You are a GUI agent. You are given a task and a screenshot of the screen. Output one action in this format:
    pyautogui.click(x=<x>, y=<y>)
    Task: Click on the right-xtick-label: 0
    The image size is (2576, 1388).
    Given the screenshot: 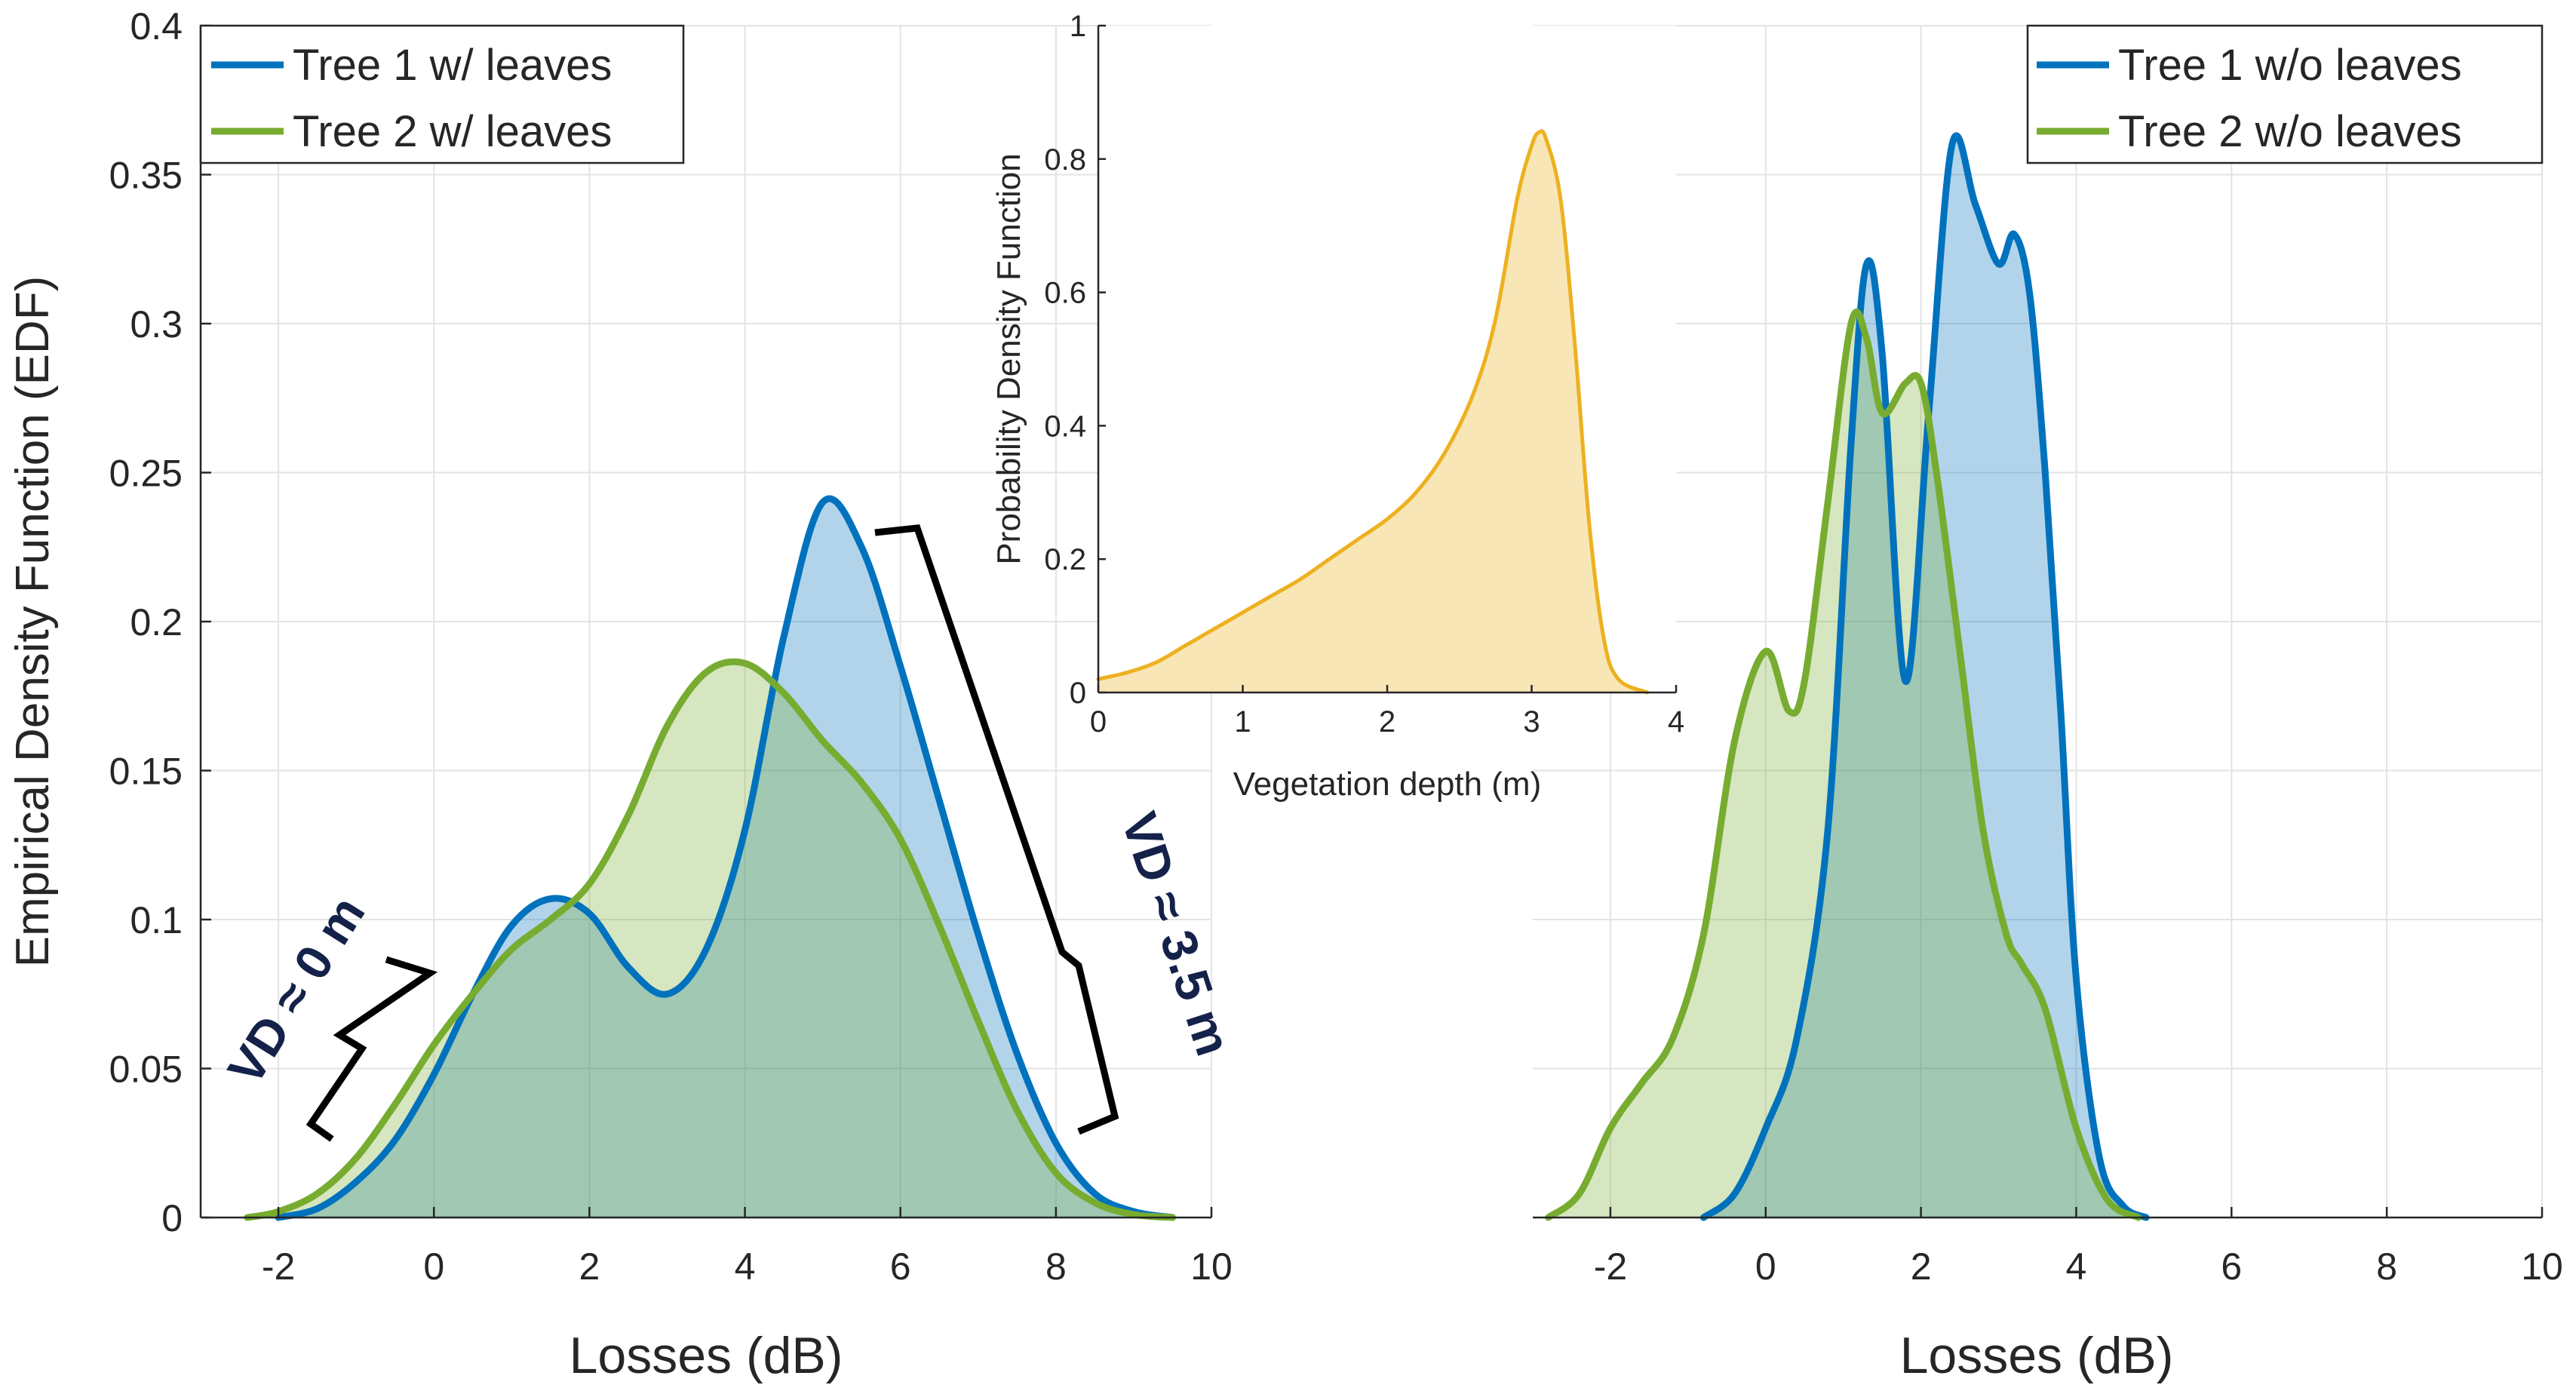 What is the action you would take?
    pyautogui.click(x=1765, y=1266)
    